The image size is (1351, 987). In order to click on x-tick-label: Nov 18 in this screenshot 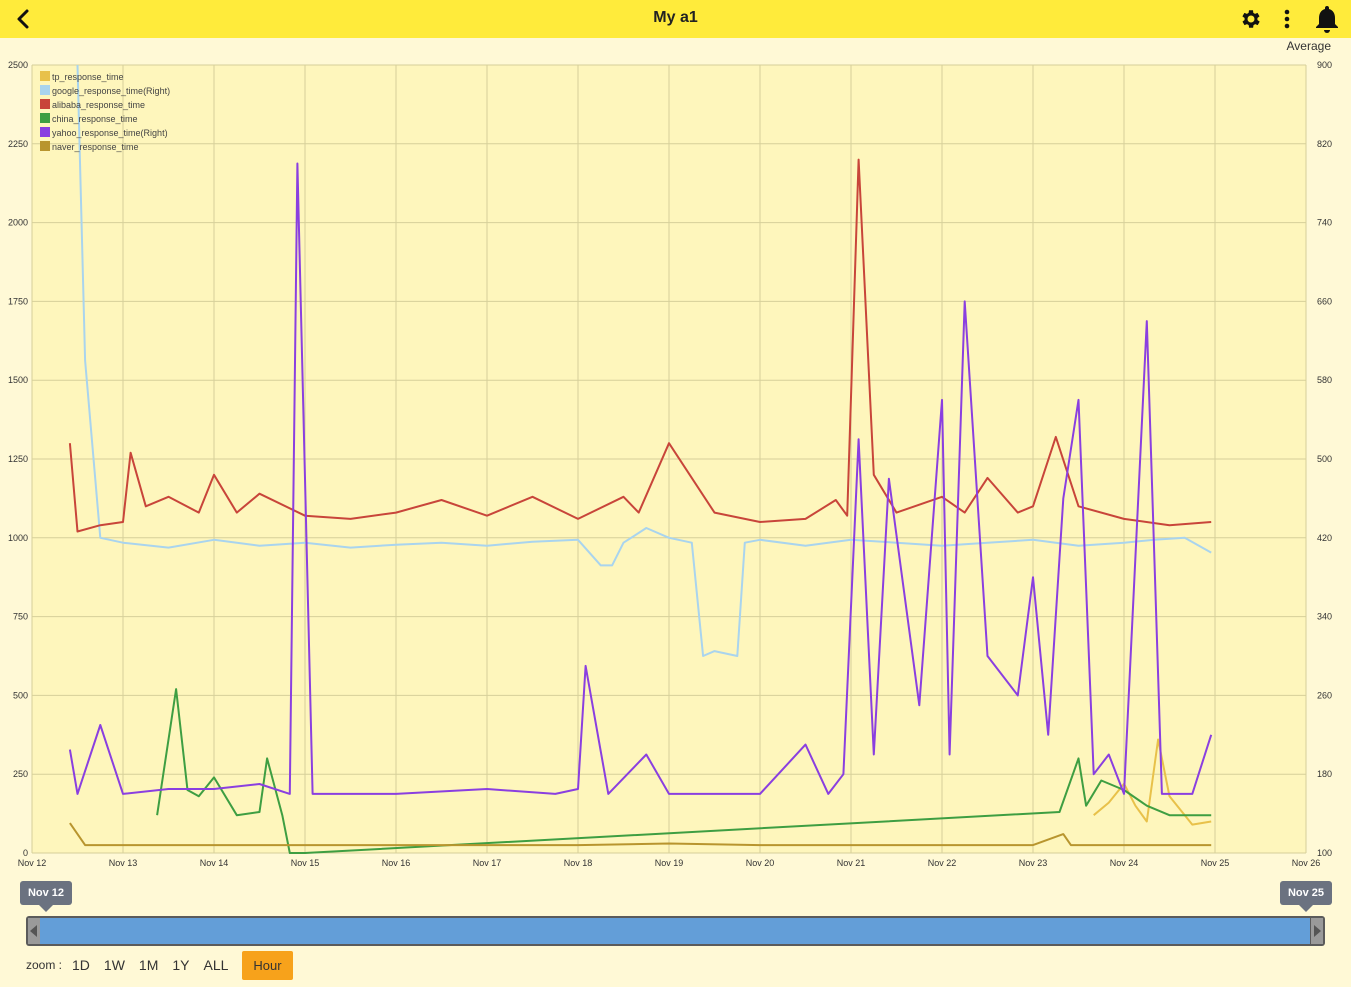, I will do `click(578, 863)`.